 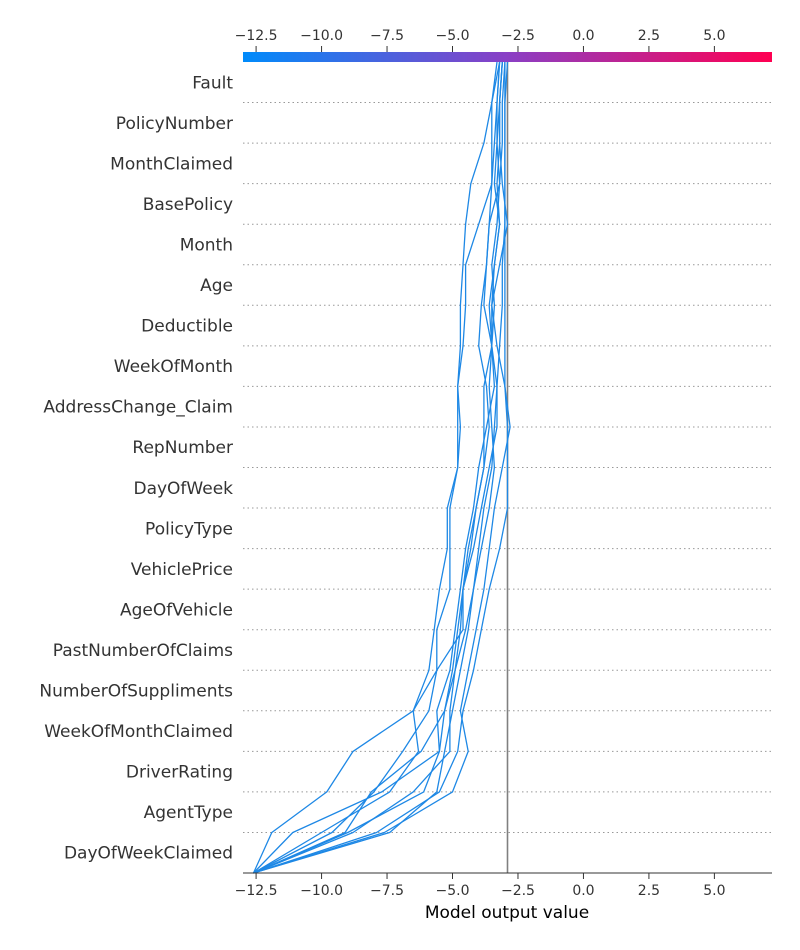 I want to click on feature-label: AgeOfVehicle, so click(x=176, y=610).